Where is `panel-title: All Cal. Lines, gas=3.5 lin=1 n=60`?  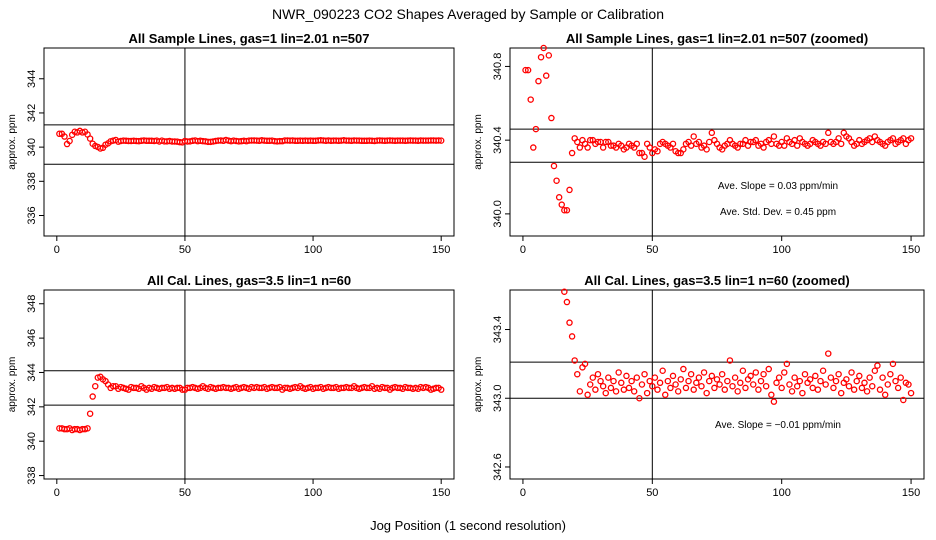 panel-title: All Cal. Lines, gas=3.5 lin=1 n=60 is located at coordinates (249, 280).